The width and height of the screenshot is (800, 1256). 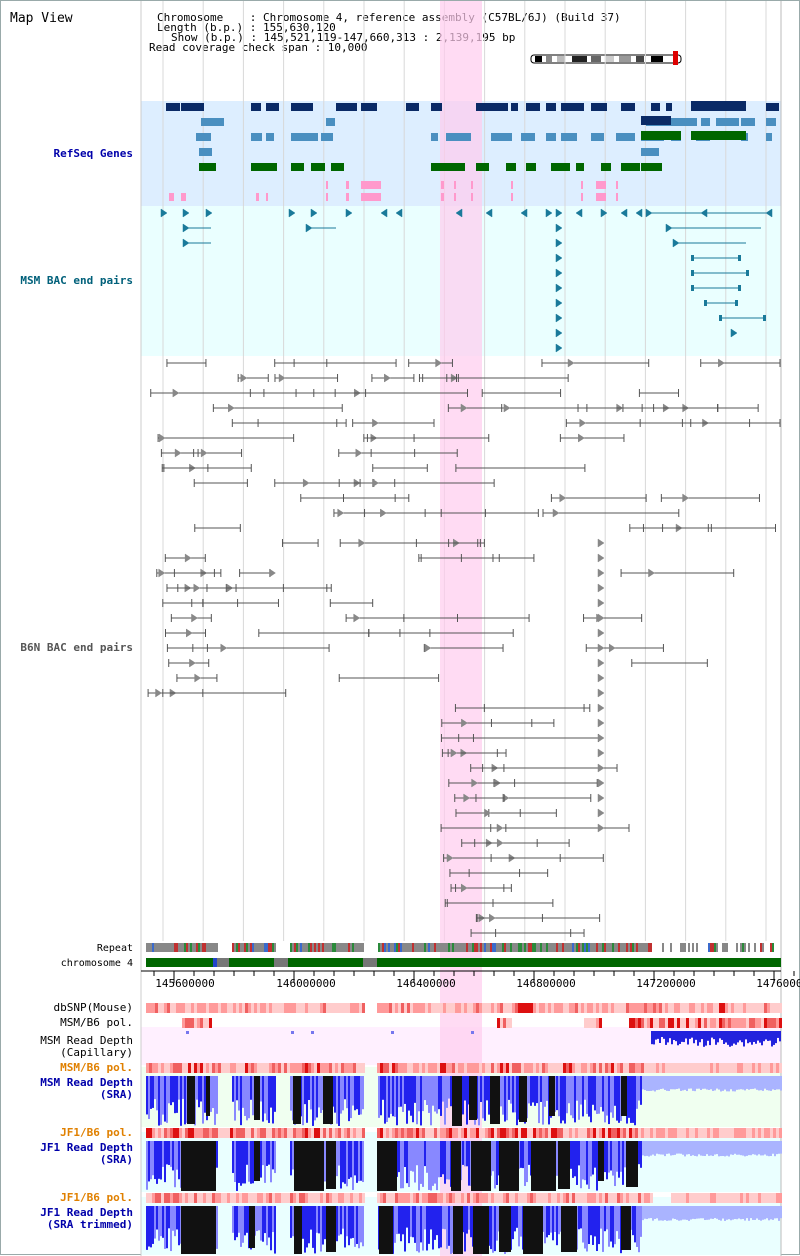 What do you see at coordinates (298, 107) in the screenshot?
I see `gene-feature` at bounding box center [298, 107].